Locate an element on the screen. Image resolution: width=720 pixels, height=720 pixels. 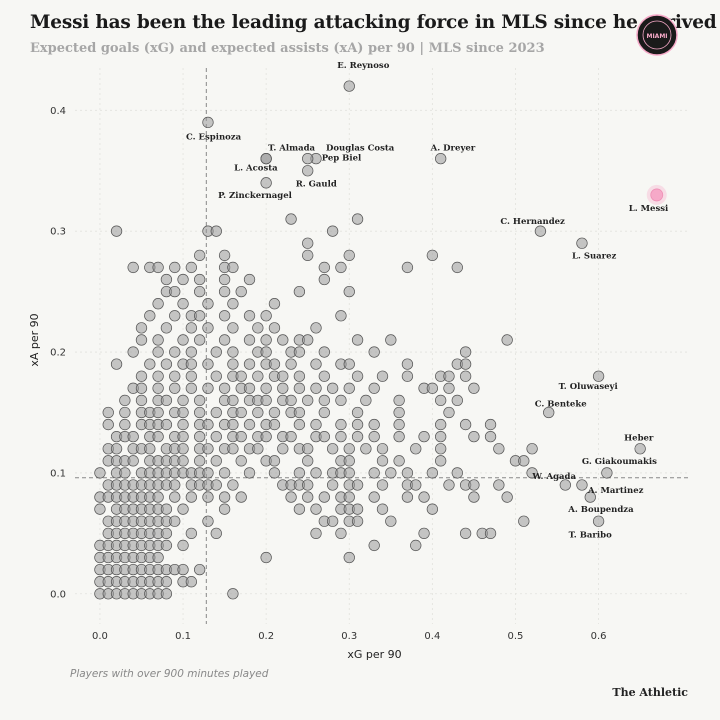
x-axis-label: xG per 90 is located at coordinates (374, 654).